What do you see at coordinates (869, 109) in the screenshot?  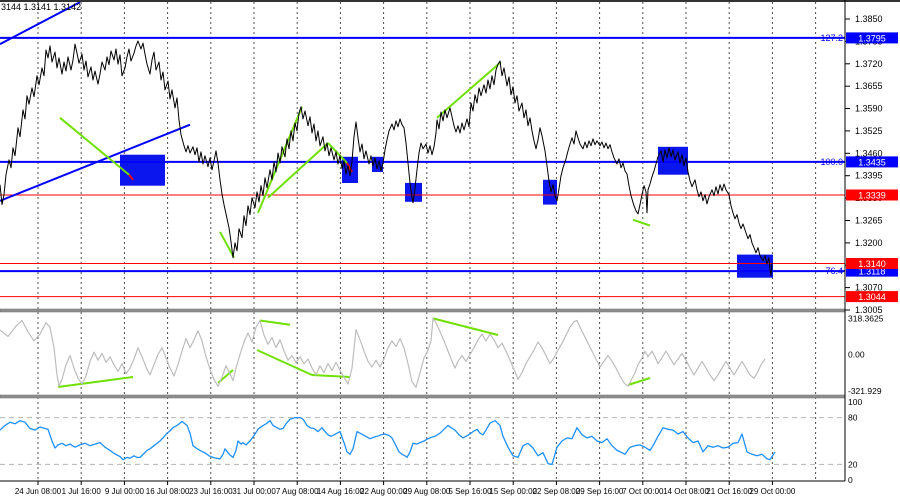 I see `price-gridline-label: 1.3590` at bounding box center [869, 109].